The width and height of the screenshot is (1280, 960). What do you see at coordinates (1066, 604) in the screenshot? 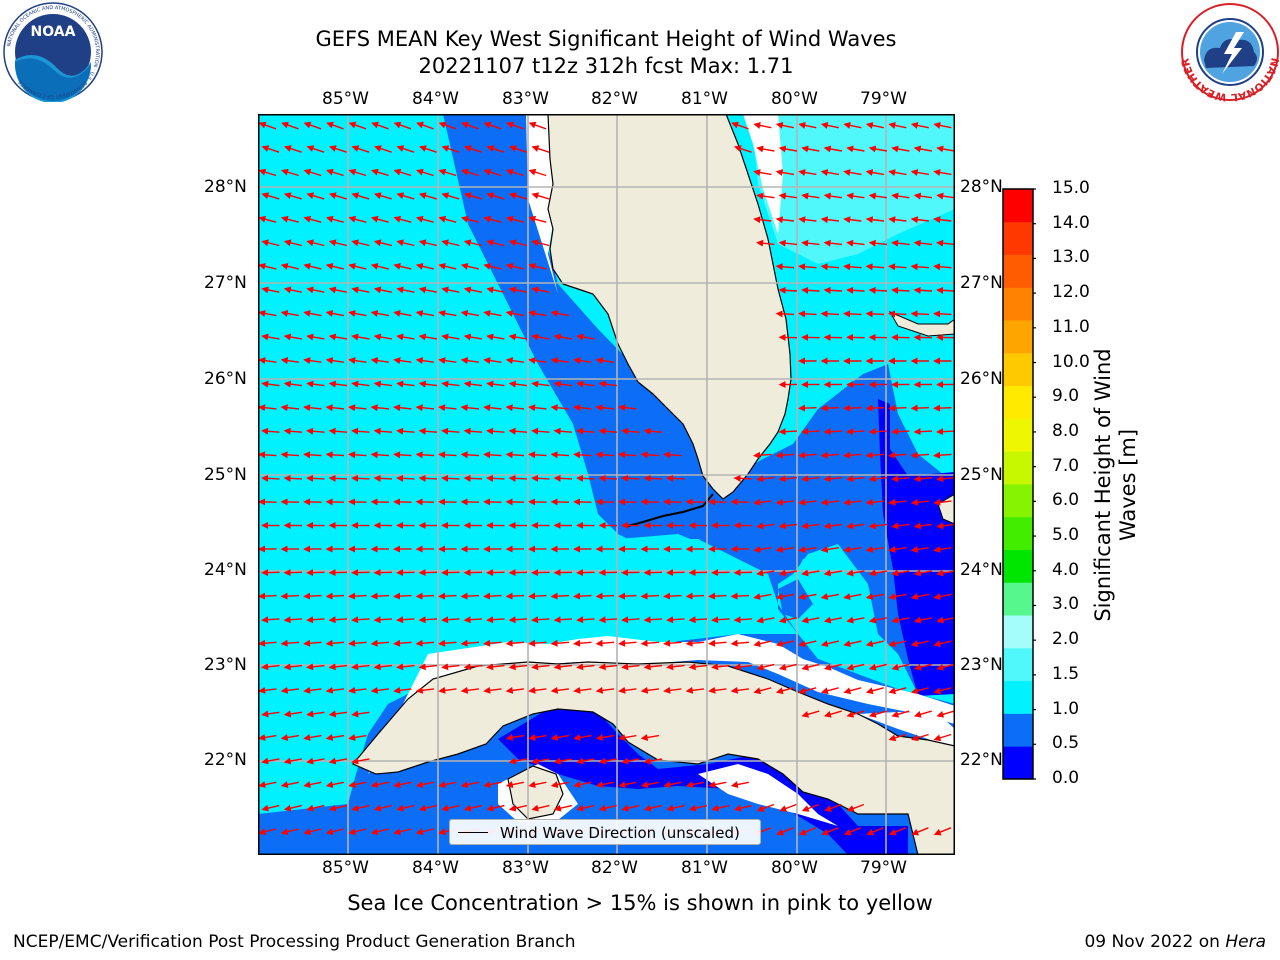
I see `colorbar-tick-label: 3.0` at bounding box center [1066, 604].